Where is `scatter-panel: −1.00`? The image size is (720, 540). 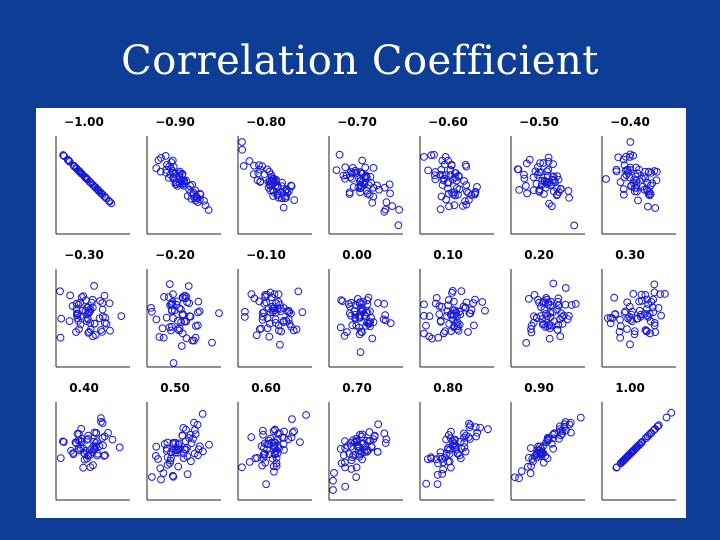
scatter-panel: −1.00 is located at coordinates (92, 175).